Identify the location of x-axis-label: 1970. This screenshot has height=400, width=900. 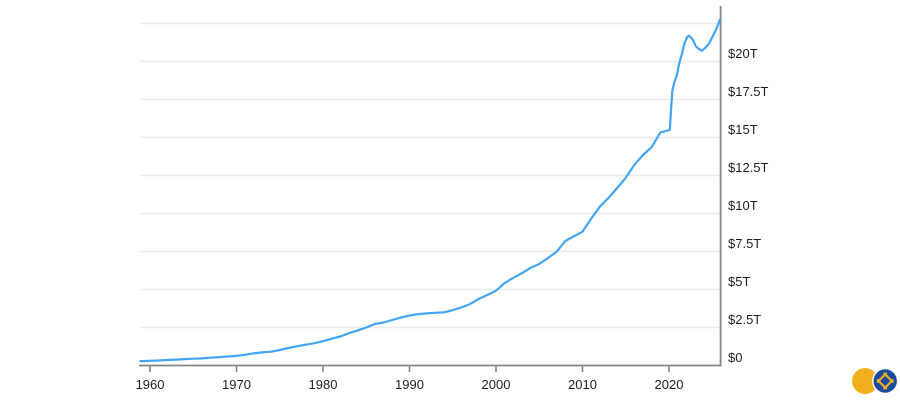
(236, 384).